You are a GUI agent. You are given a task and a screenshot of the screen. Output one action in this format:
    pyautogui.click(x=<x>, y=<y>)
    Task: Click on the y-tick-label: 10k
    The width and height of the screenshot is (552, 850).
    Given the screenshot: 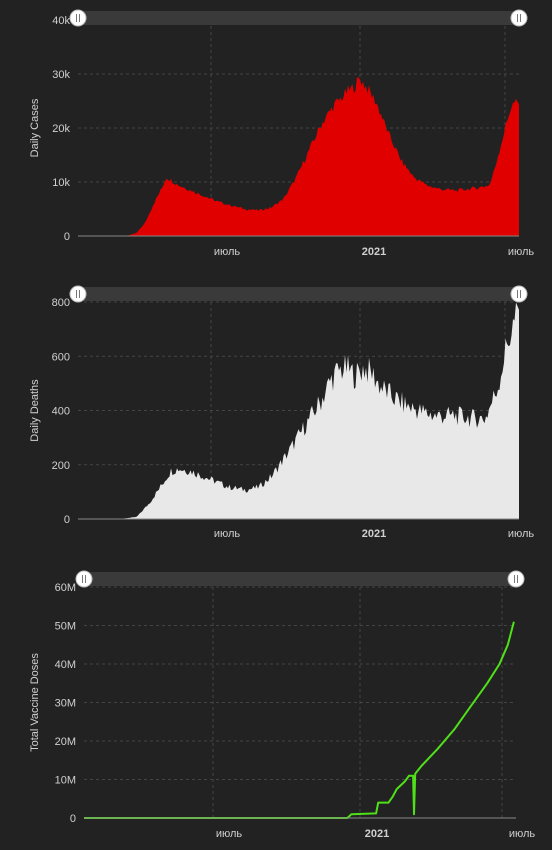 What is the action you would take?
    pyautogui.click(x=61, y=183)
    